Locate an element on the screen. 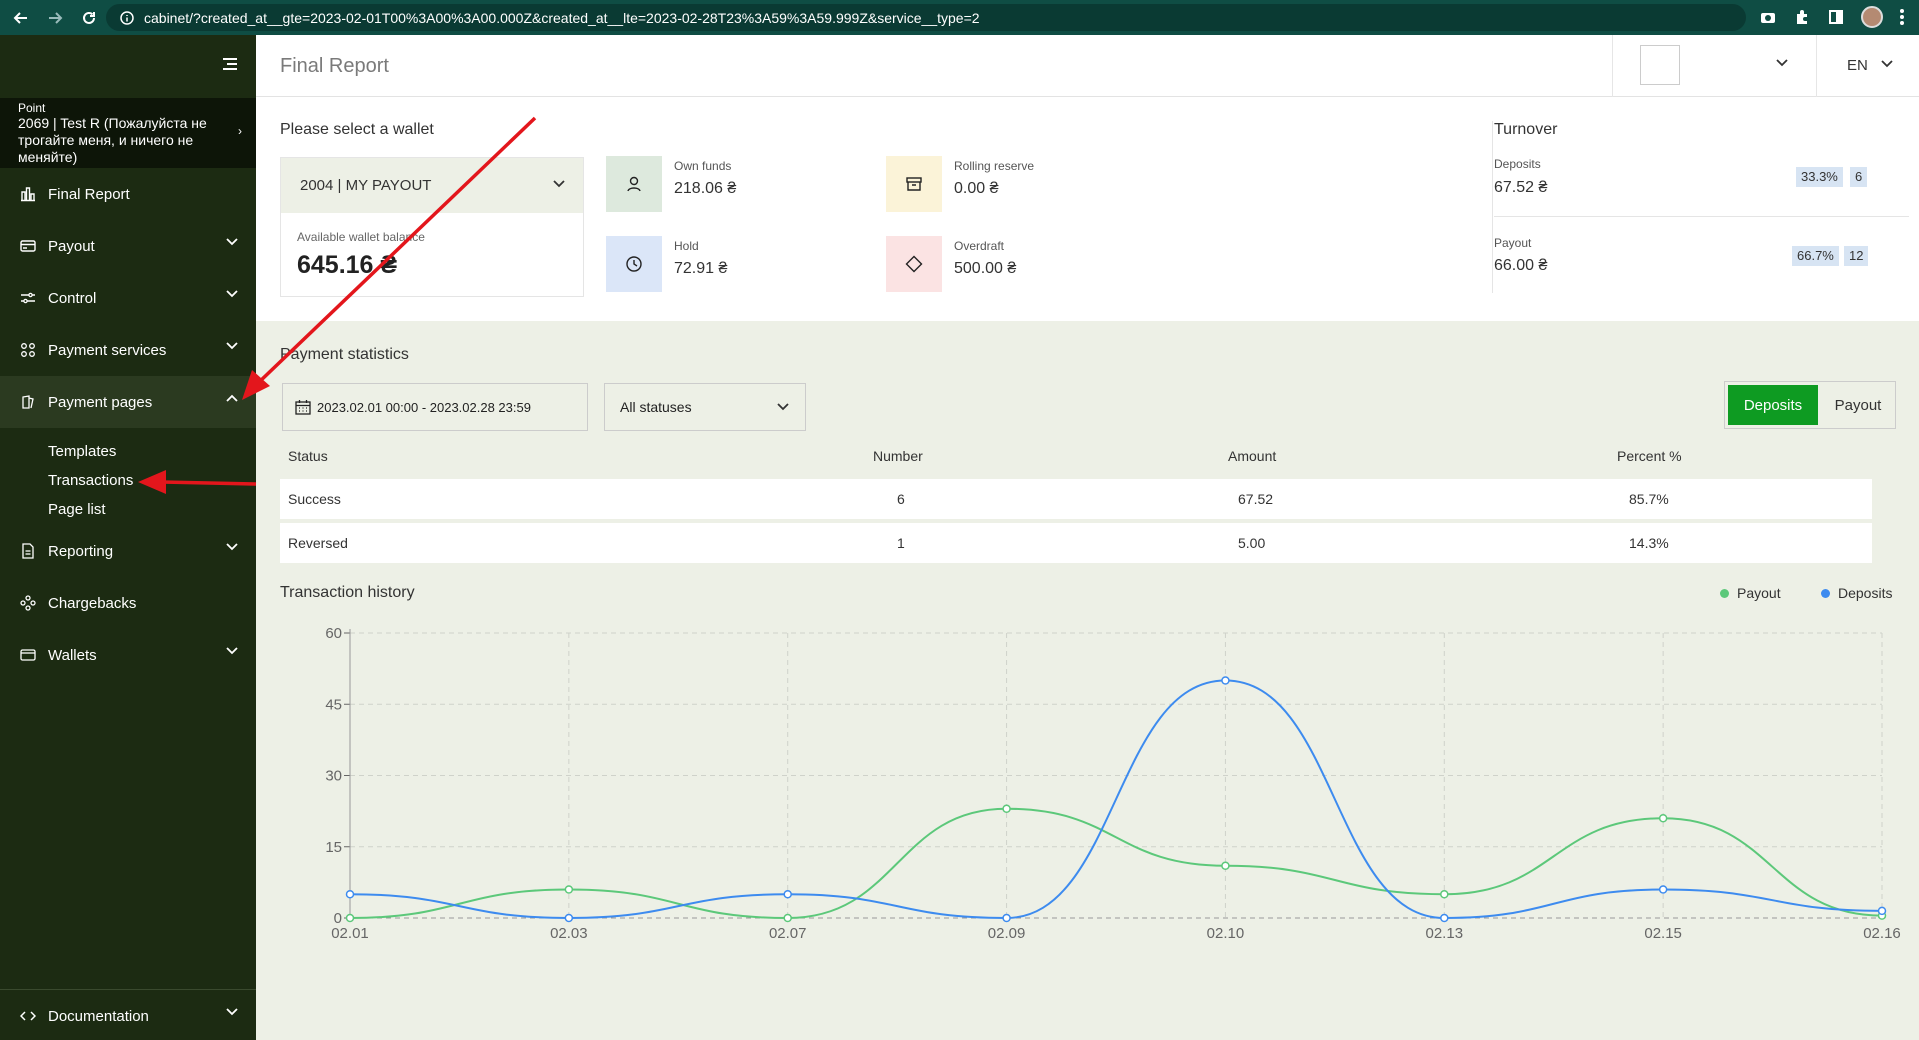  y-tick-label: 45 is located at coordinates (333, 704).